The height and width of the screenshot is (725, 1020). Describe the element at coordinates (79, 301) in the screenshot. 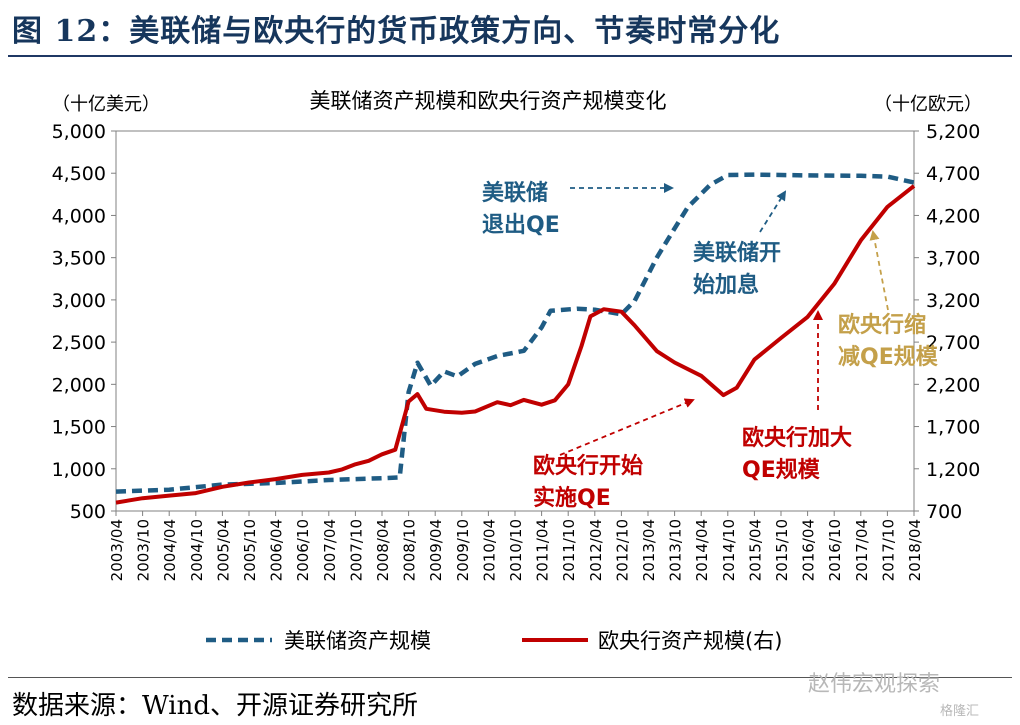

I see `y-left-tick-label: 3,000` at that location.